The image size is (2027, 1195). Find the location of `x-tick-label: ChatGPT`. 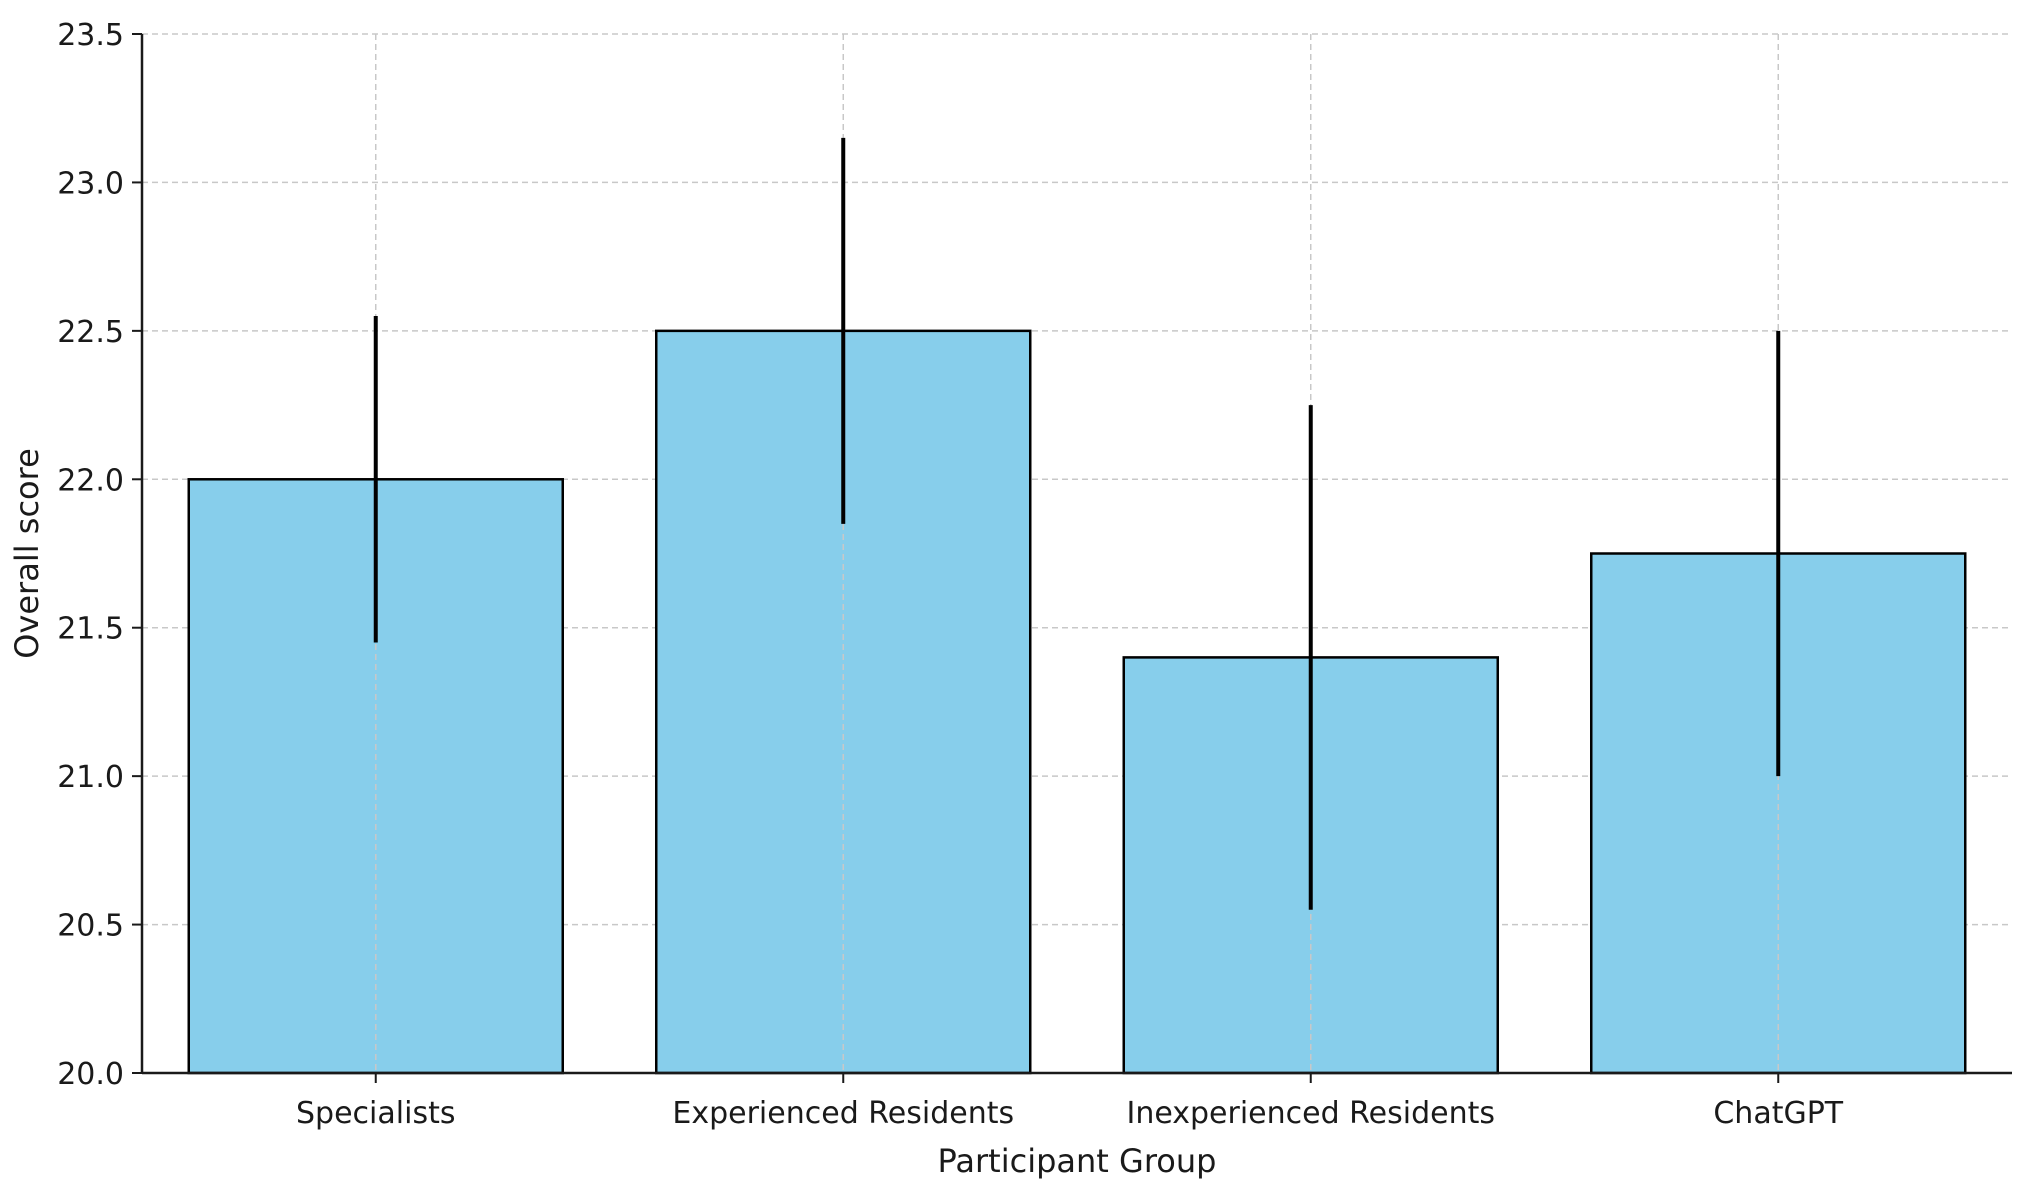

x-tick-label: ChatGPT is located at coordinates (1778, 1113).